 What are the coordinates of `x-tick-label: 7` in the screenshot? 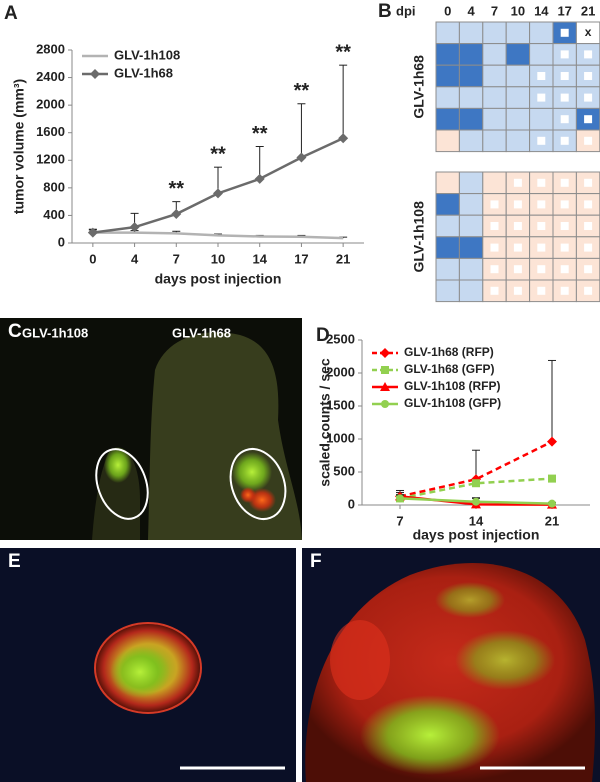 It's located at (176, 258).